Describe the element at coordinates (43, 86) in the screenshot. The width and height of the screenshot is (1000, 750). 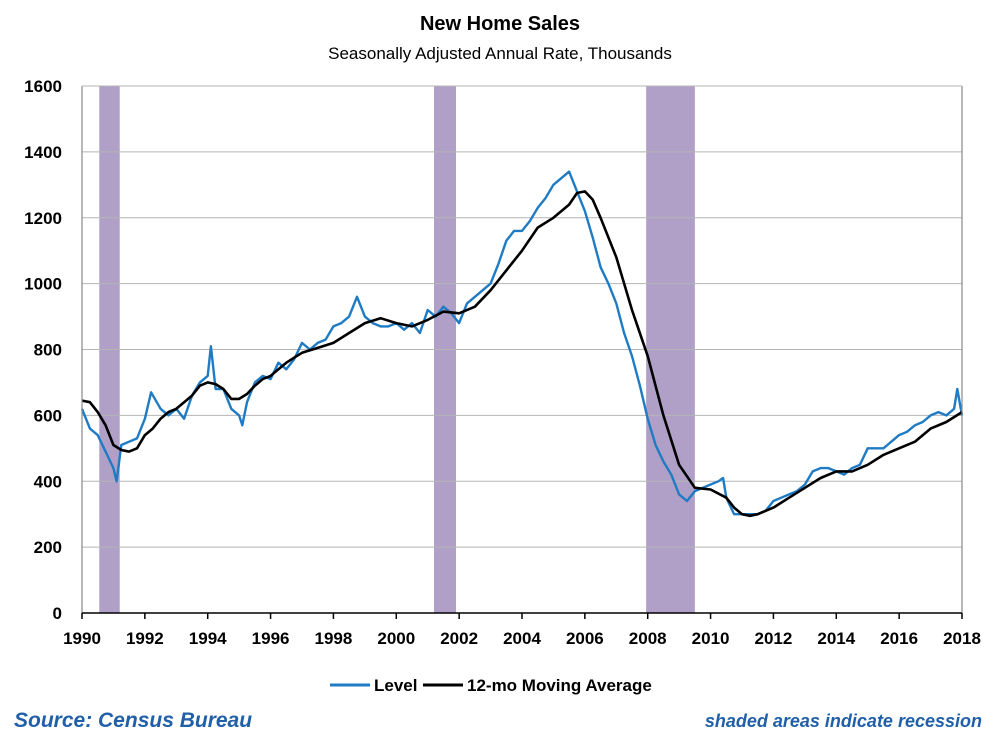
I see `y-tick-label: 1600` at that location.